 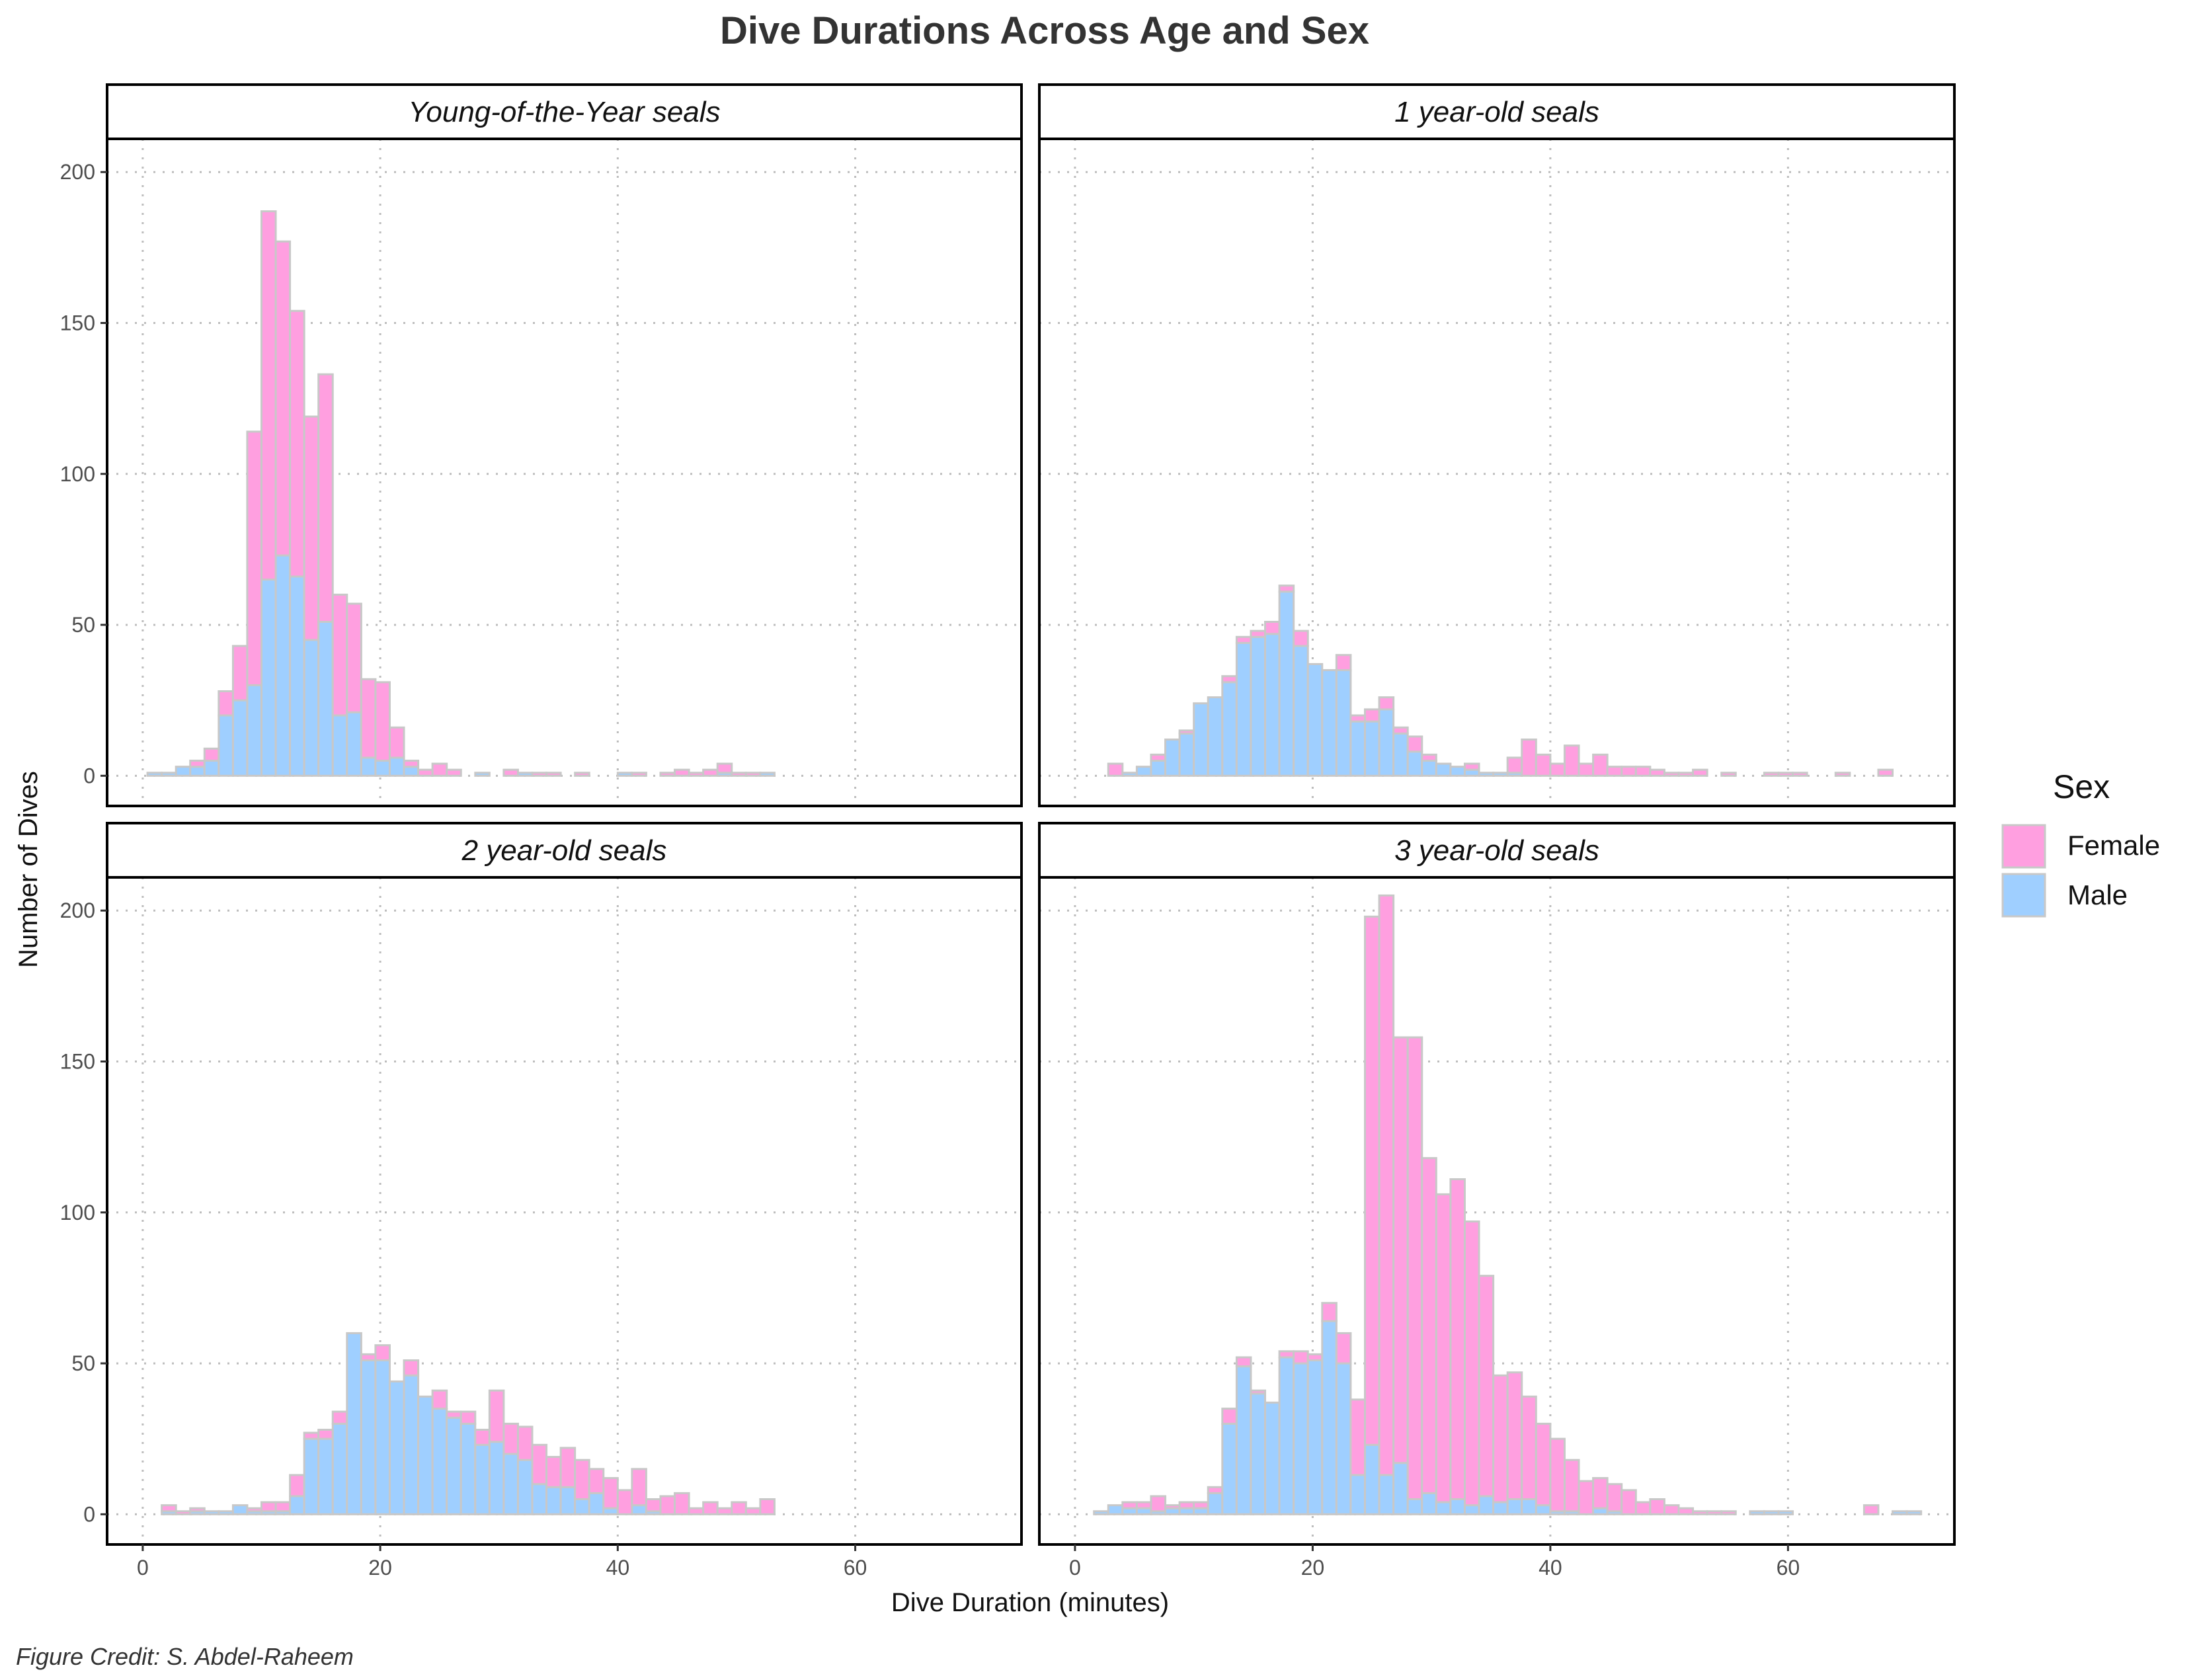 What do you see at coordinates (77, 172) in the screenshot?
I see `y-tick-label: 200` at bounding box center [77, 172].